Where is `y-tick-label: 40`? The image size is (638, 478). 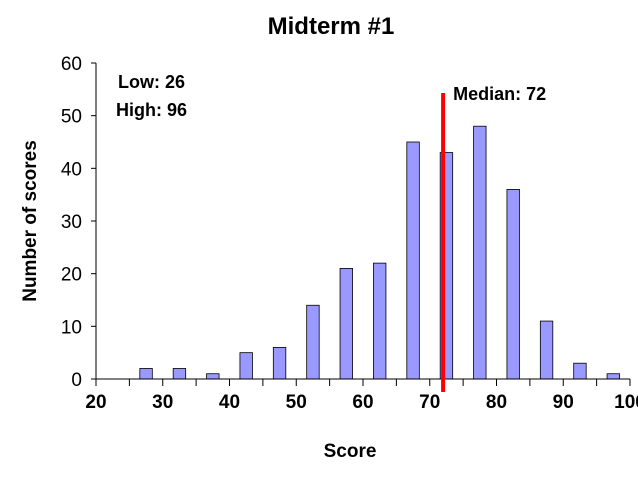
y-tick-label: 40 is located at coordinates (71, 169).